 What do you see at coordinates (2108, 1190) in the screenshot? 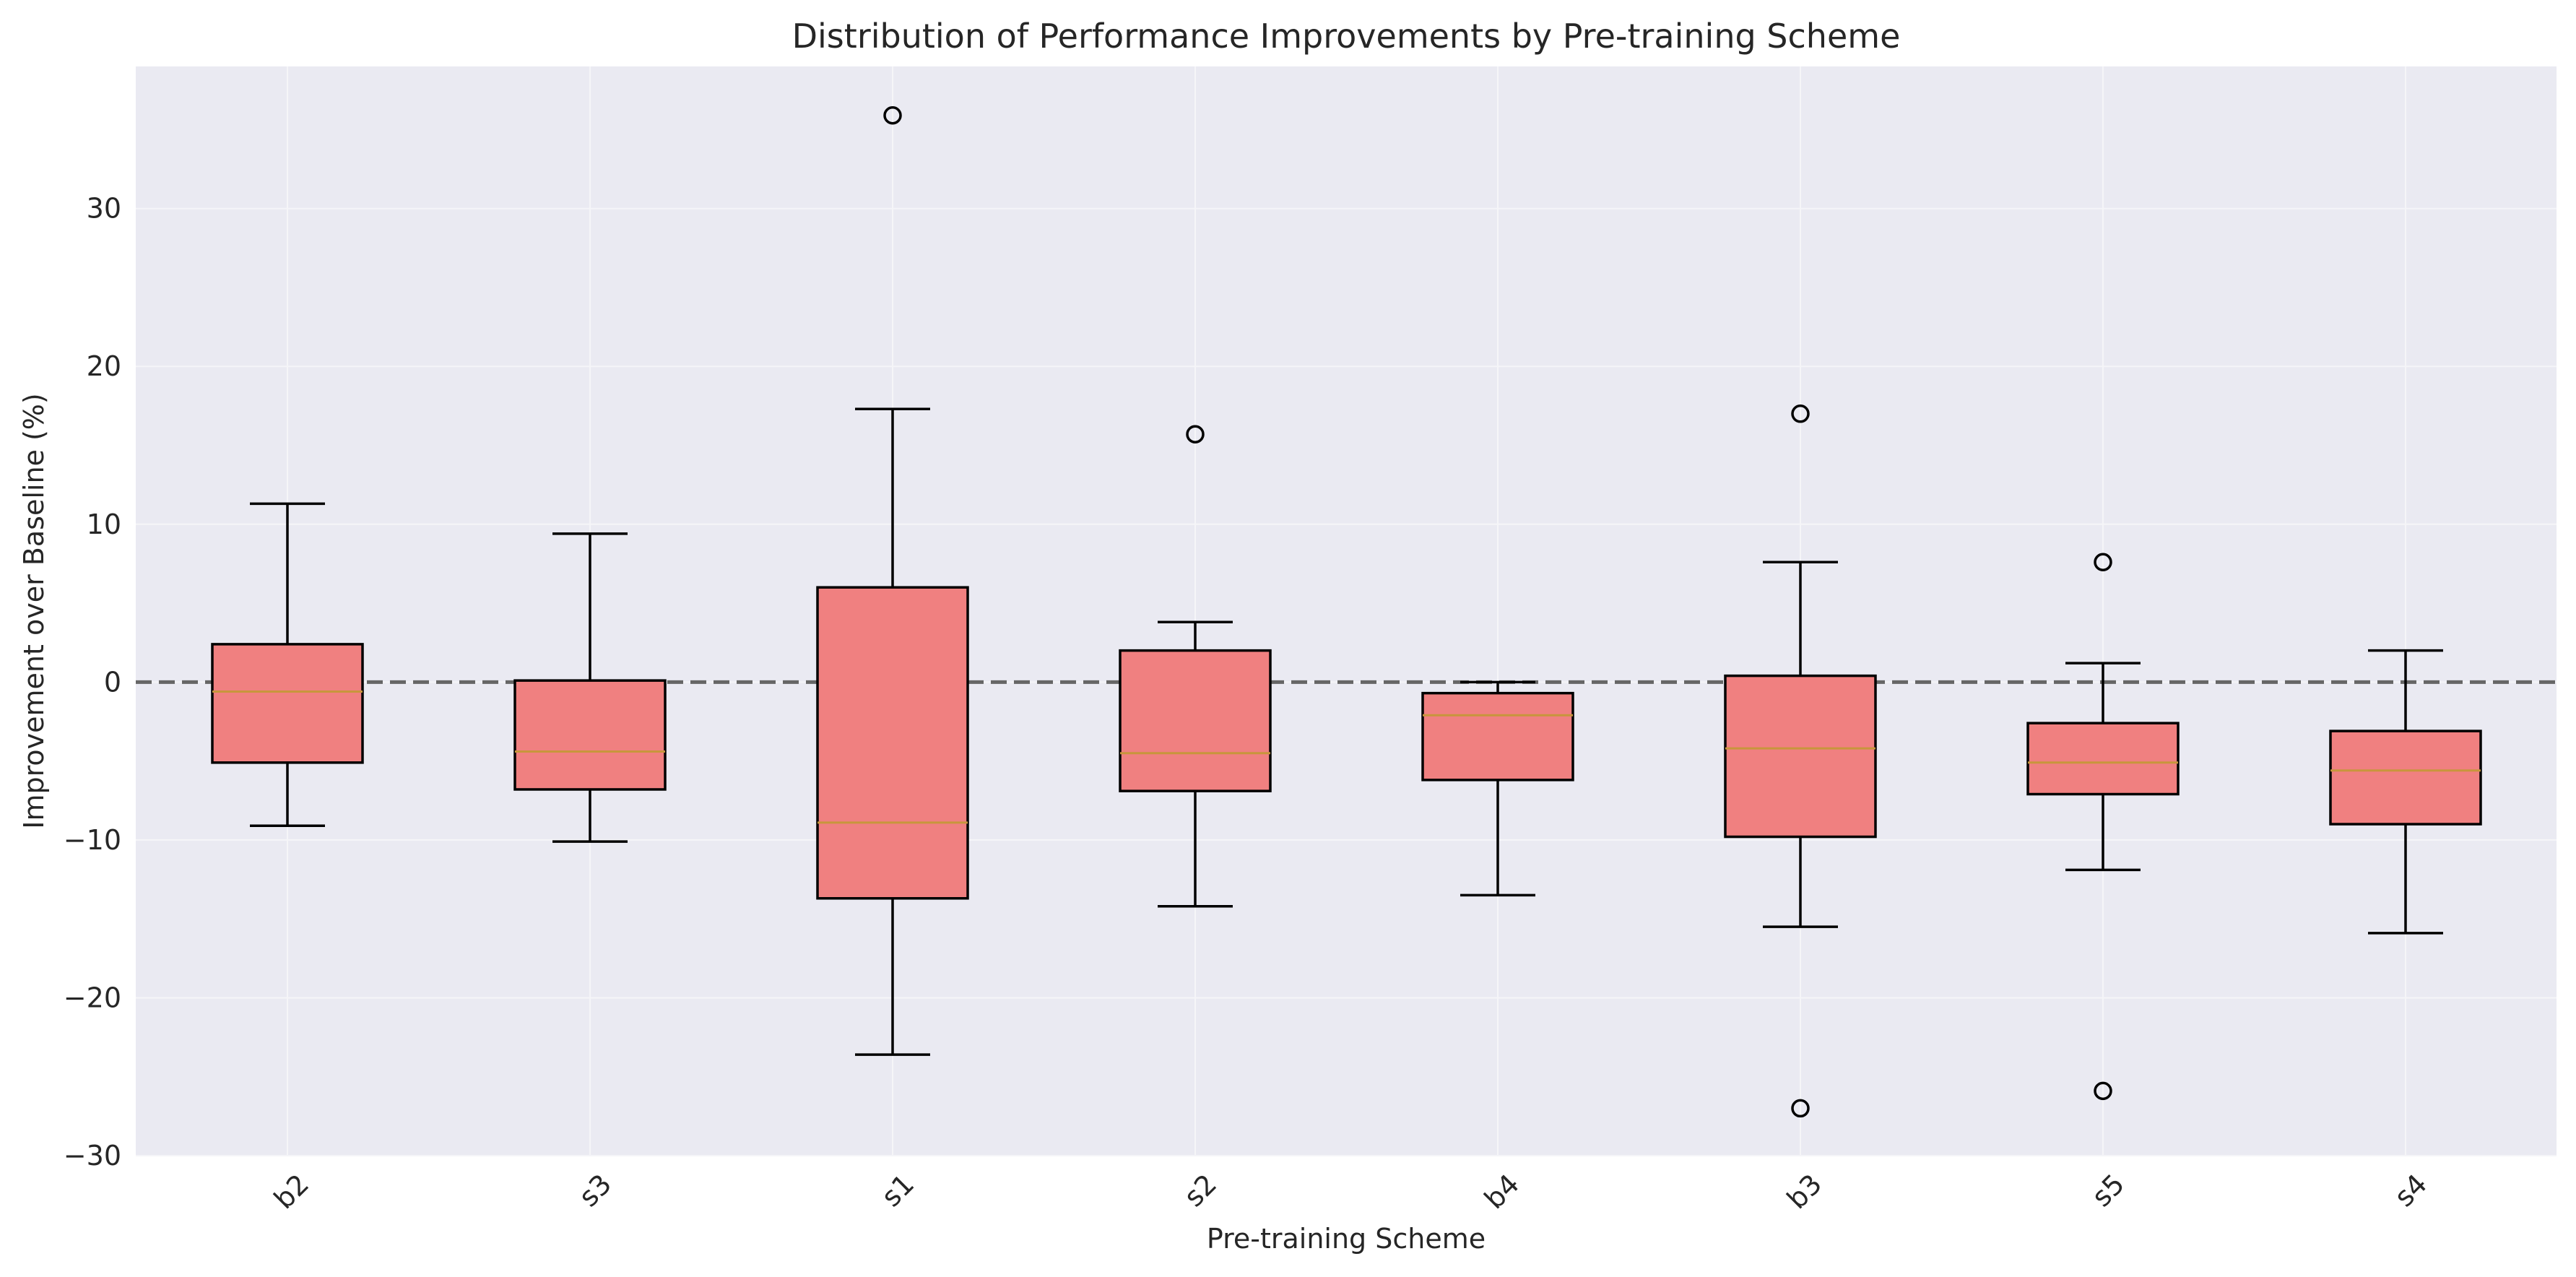
I see `x-tick-label: s5` at bounding box center [2108, 1190].